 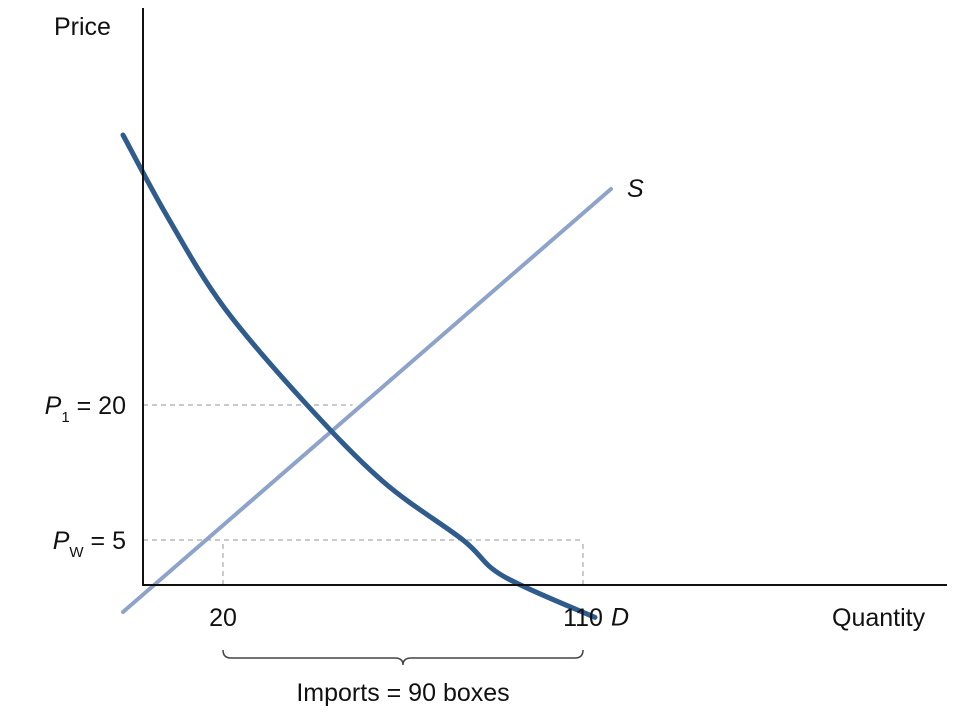 I want to click on x-tick-label: 20, so click(x=223, y=618).